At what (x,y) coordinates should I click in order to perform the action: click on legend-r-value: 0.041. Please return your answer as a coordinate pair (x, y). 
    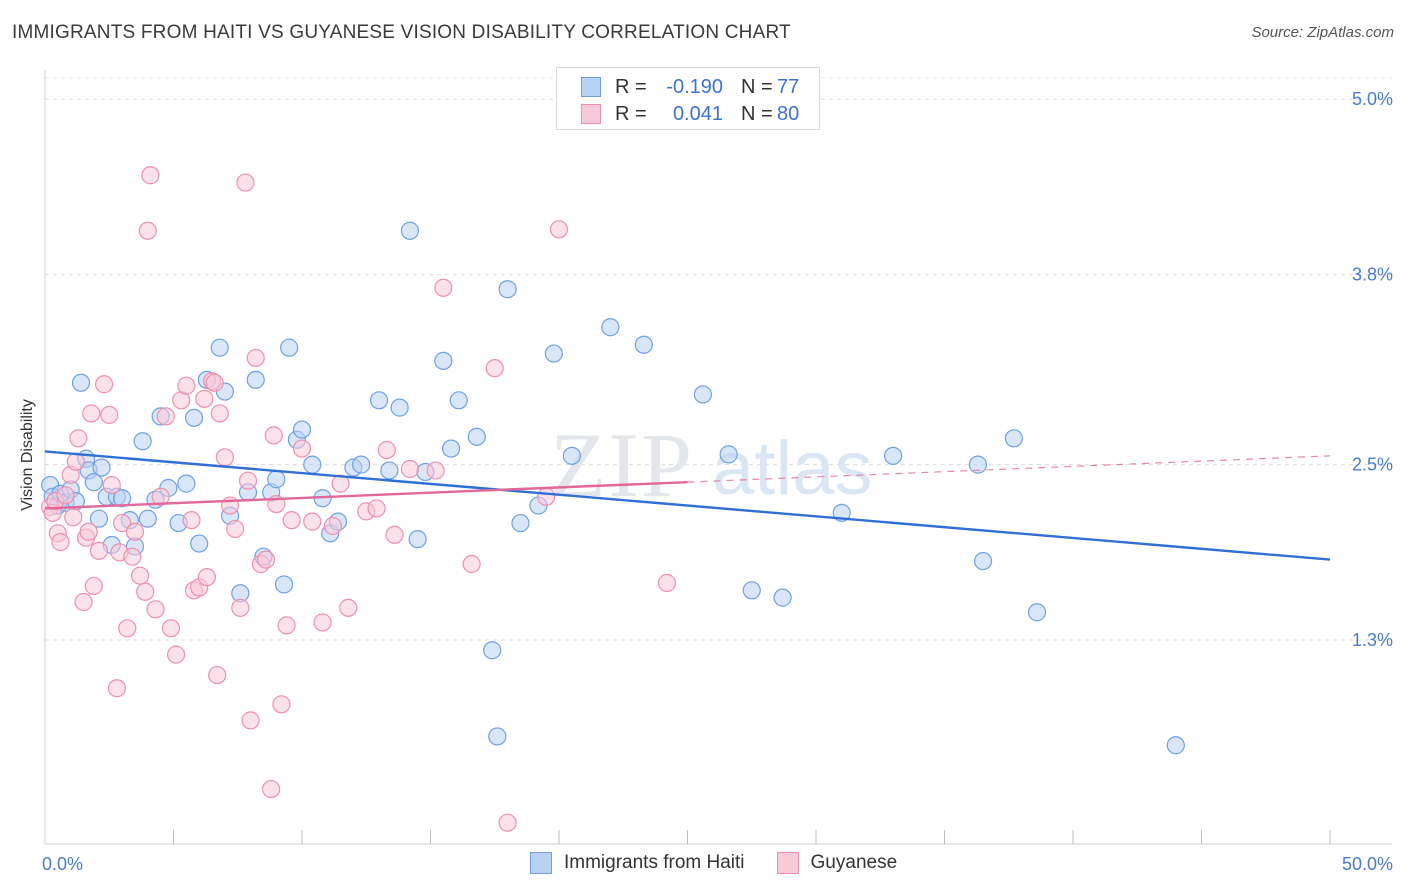
    Looking at the image, I should click on (697, 113).